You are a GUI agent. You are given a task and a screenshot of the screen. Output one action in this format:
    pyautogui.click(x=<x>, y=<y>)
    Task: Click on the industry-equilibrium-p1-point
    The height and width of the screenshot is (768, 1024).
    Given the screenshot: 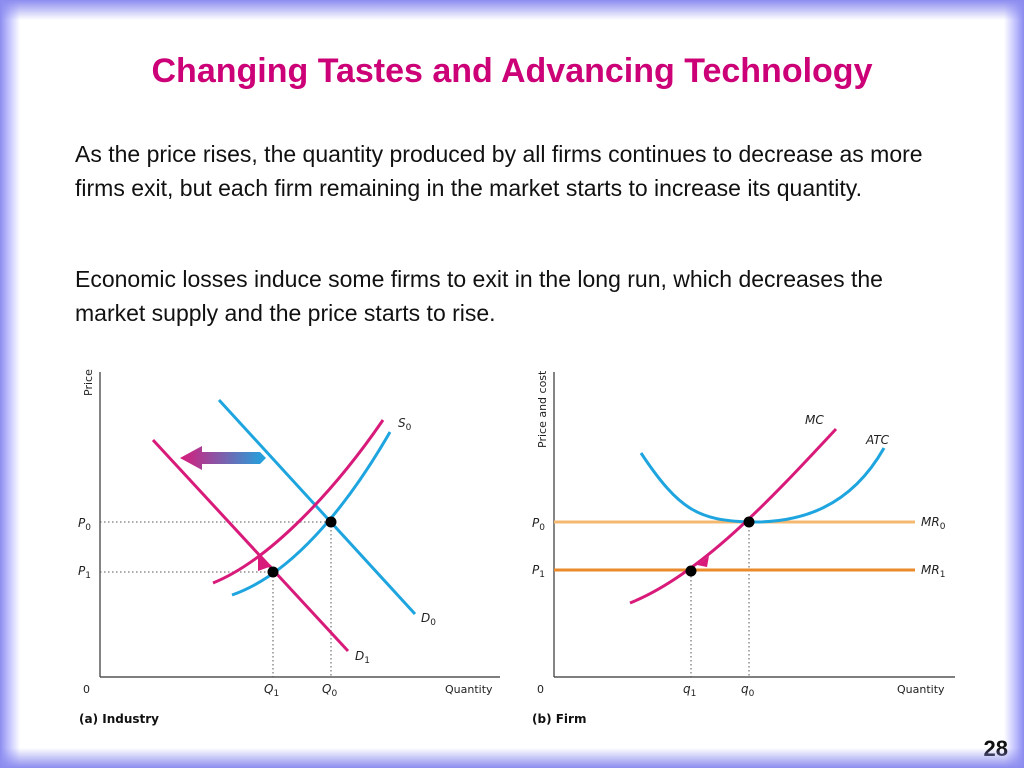 What is the action you would take?
    pyautogui.click(x=273, y=572)
    